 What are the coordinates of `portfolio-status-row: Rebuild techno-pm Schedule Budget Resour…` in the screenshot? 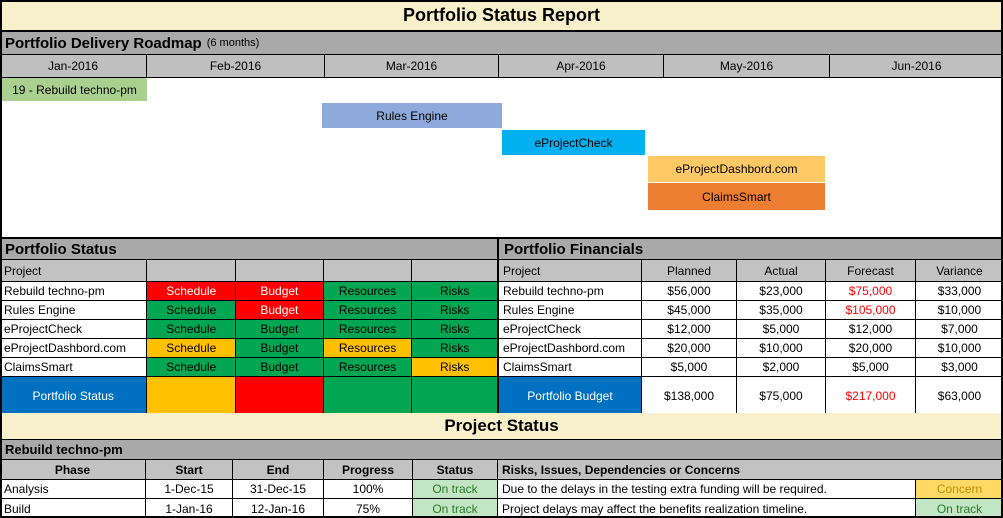 It's located at (248, 291).